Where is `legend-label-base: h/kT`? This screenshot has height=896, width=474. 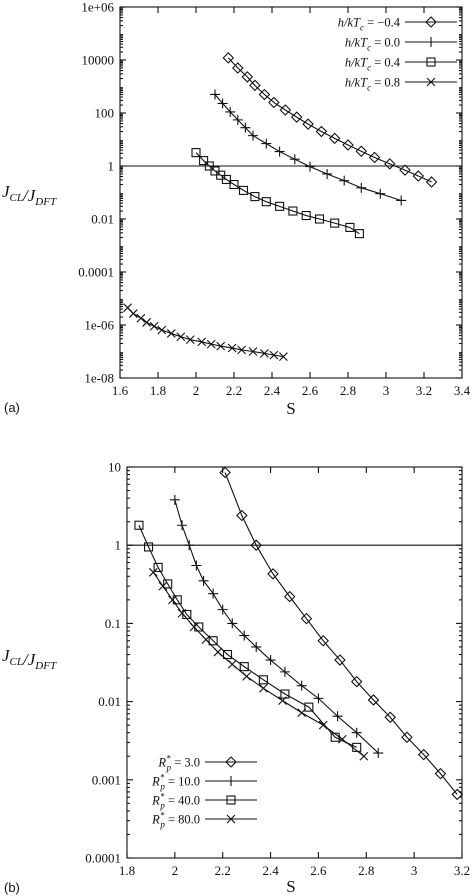 legend-label-base: h/kT is located at coordinates (356, 83).